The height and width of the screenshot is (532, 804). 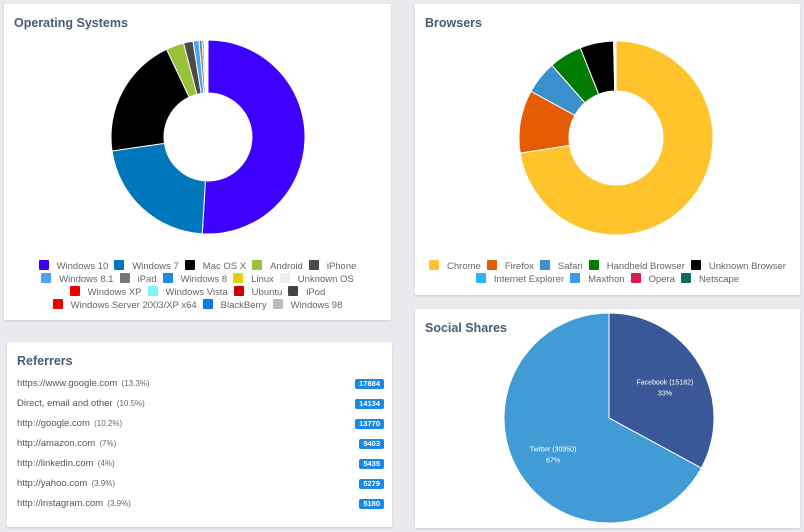 I want to click on referrer-item: http://instagram.com (3.9%) 5180, so click(x=200, y=507).